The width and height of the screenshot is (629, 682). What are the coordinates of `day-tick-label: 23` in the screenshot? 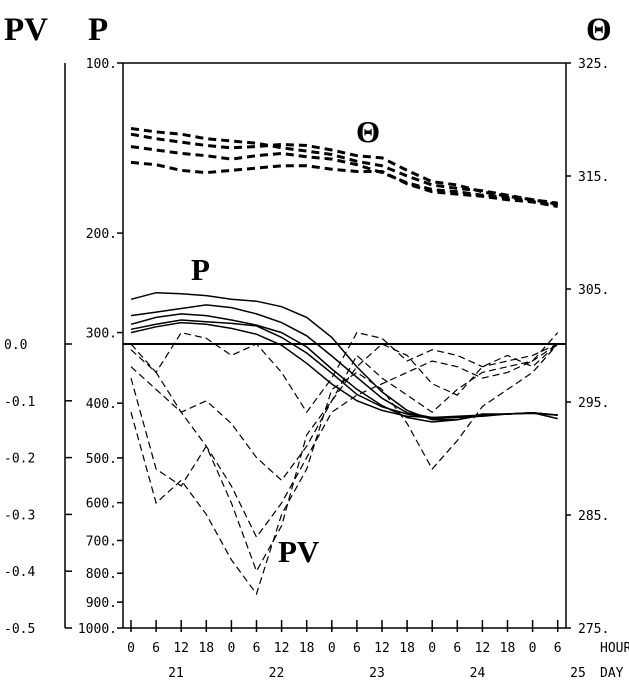 It's located at (377, 673).